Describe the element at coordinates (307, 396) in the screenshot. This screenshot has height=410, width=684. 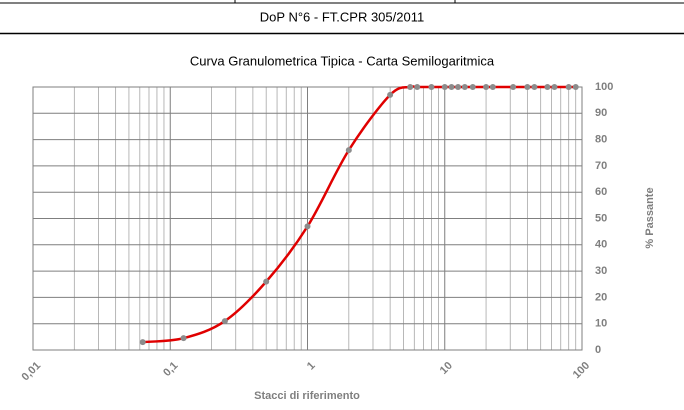
I see `x-axis-label: Stacci di riferimento` at that location.